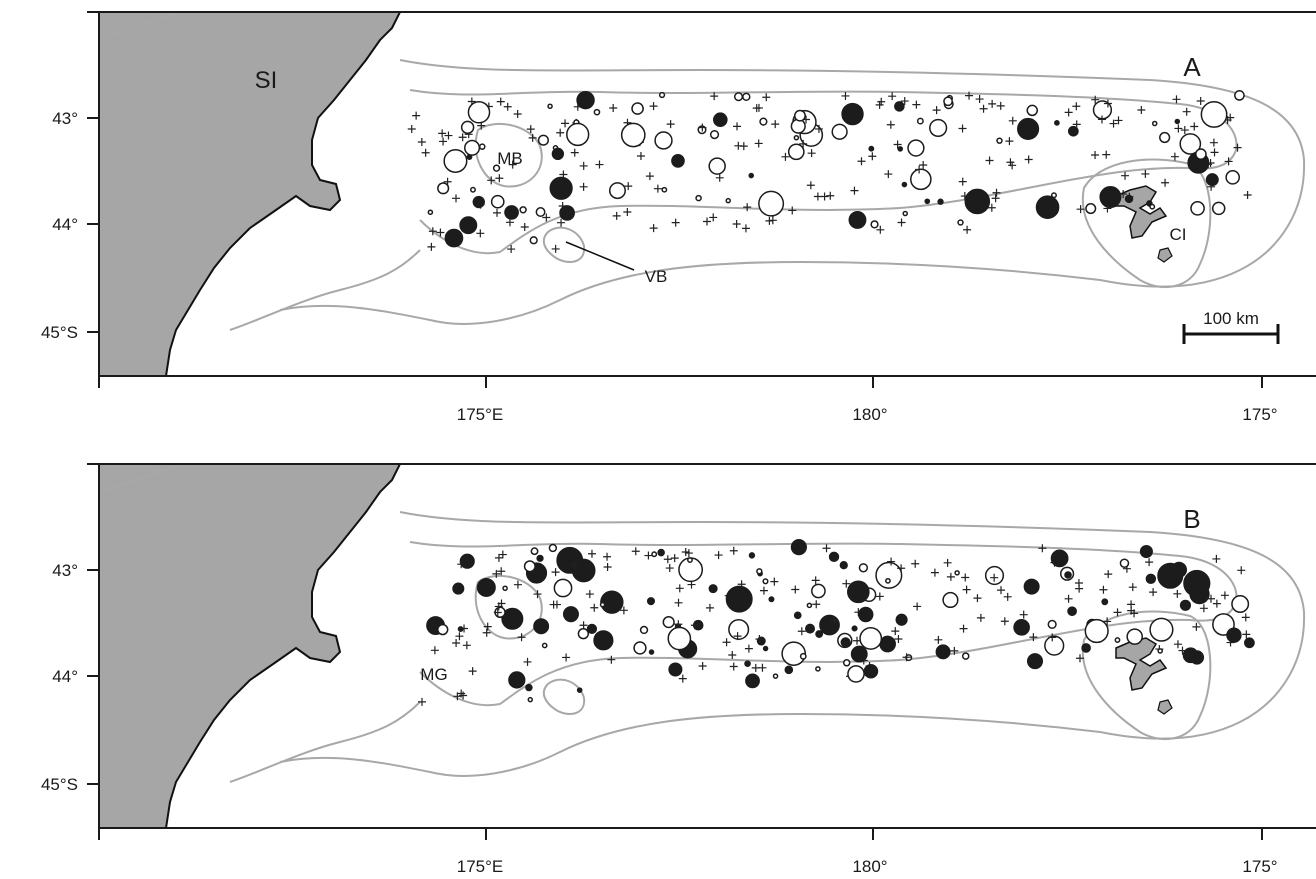 The width and height of the screenshot is (1316, 879). What do you see at coordinates (65, 570) in the screenshot?
I see `lat-tick-43-b: 43°` at bounding box center [65, 570].